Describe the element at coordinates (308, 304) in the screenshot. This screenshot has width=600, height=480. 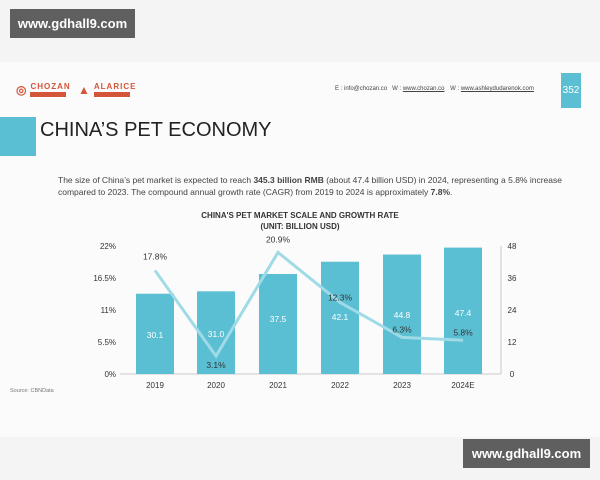
I see `growth-rate-line` at that location.